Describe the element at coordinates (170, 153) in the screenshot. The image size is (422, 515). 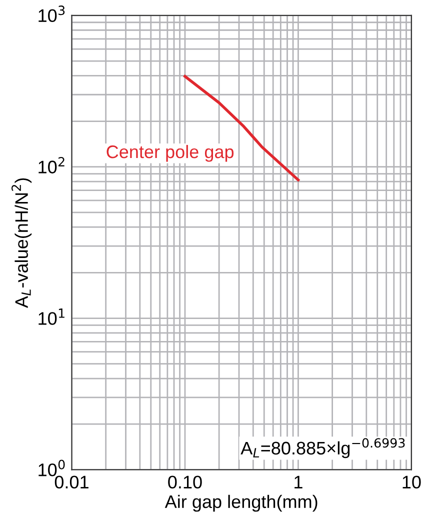
I see `series-label: Center pole gap` at that location.